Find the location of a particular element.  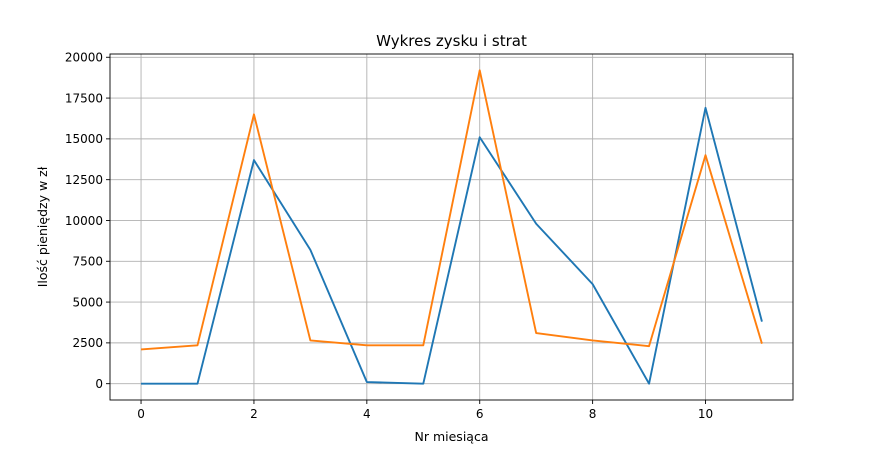

x-tick-label: 8 is located at coordinates (593, 414).